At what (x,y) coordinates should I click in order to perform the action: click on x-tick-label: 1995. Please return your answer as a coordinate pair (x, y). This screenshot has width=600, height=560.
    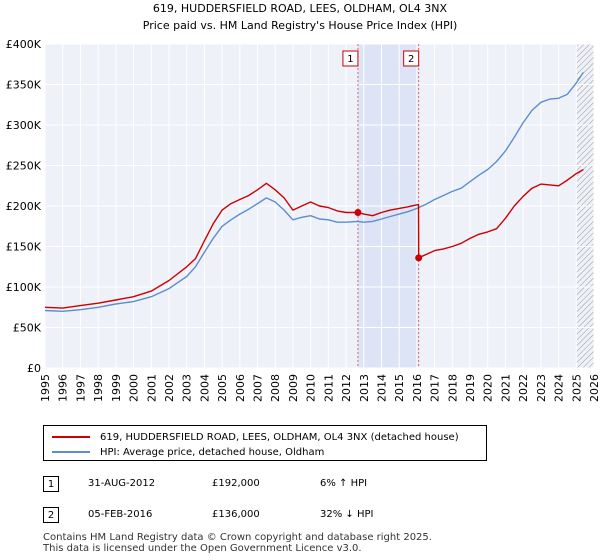
    Looking at the image, I should click on (45, 388).